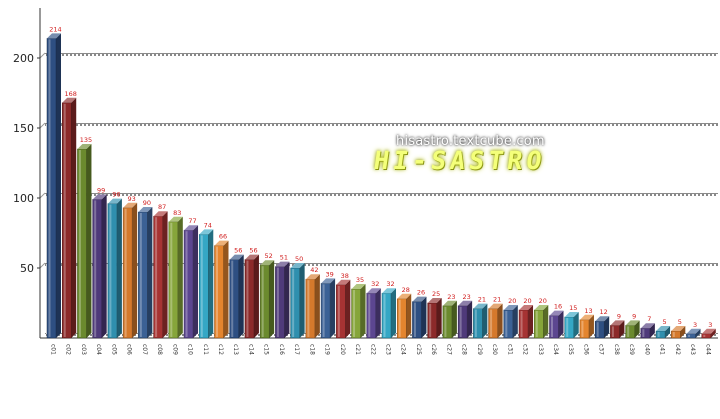 This screenshot has height=419, width=720. Describe the element at coordinates (710, 325) in the screenshot. I see `data-label: 3` at that location.